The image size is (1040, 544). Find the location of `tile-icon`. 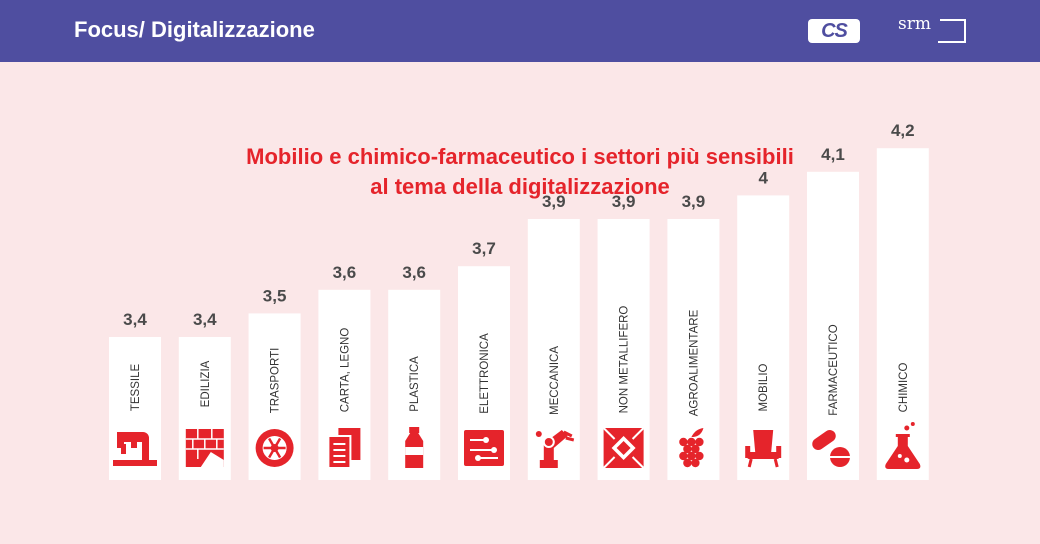

tile-icon is located at coordinates (623, 448).